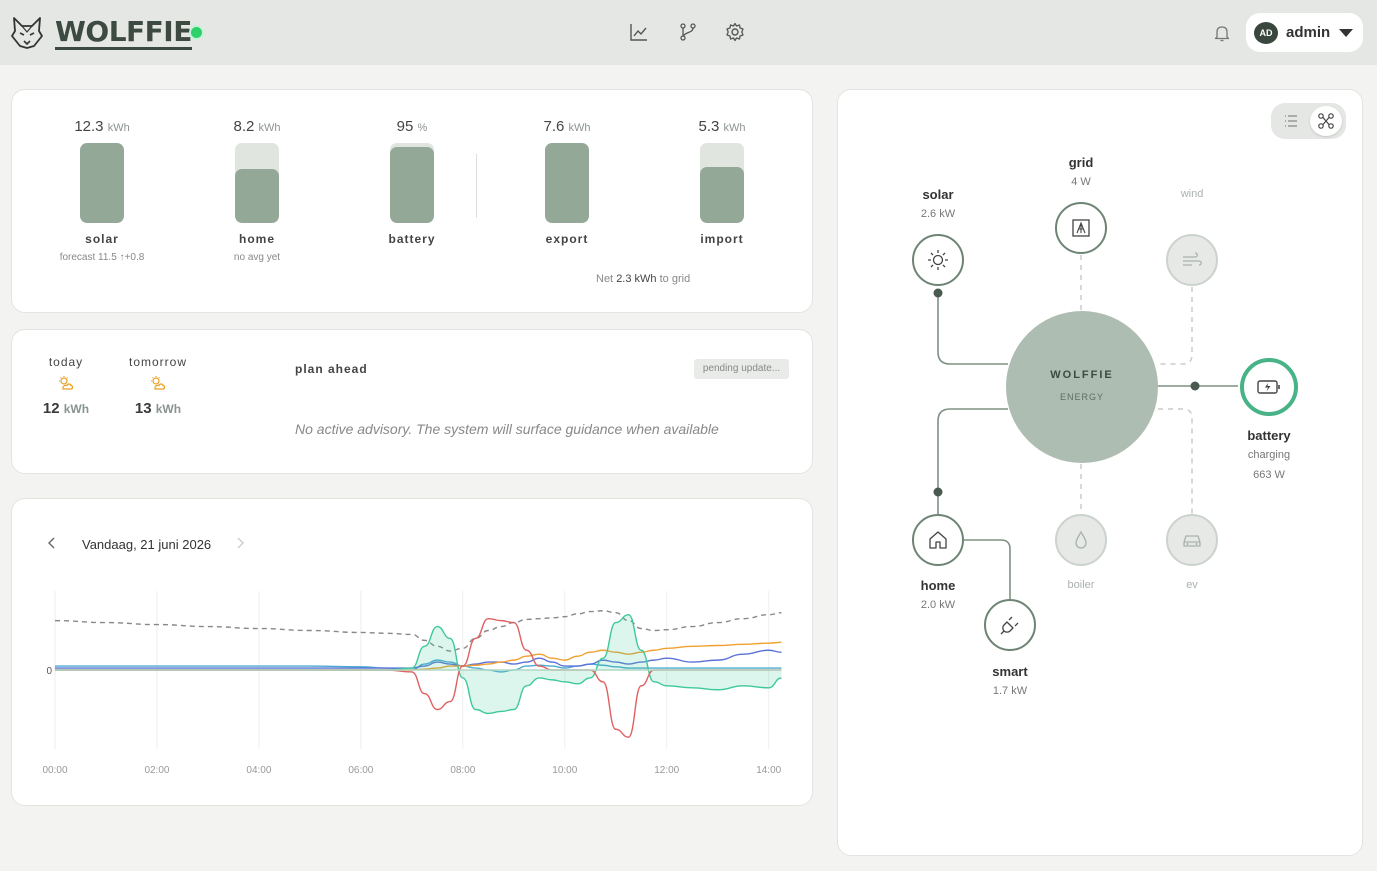 This screenshot has width=1377, height=871. Describe the element at coordinates (605, 279) in the screenshot. I see `net-prefix: Net` at that location.